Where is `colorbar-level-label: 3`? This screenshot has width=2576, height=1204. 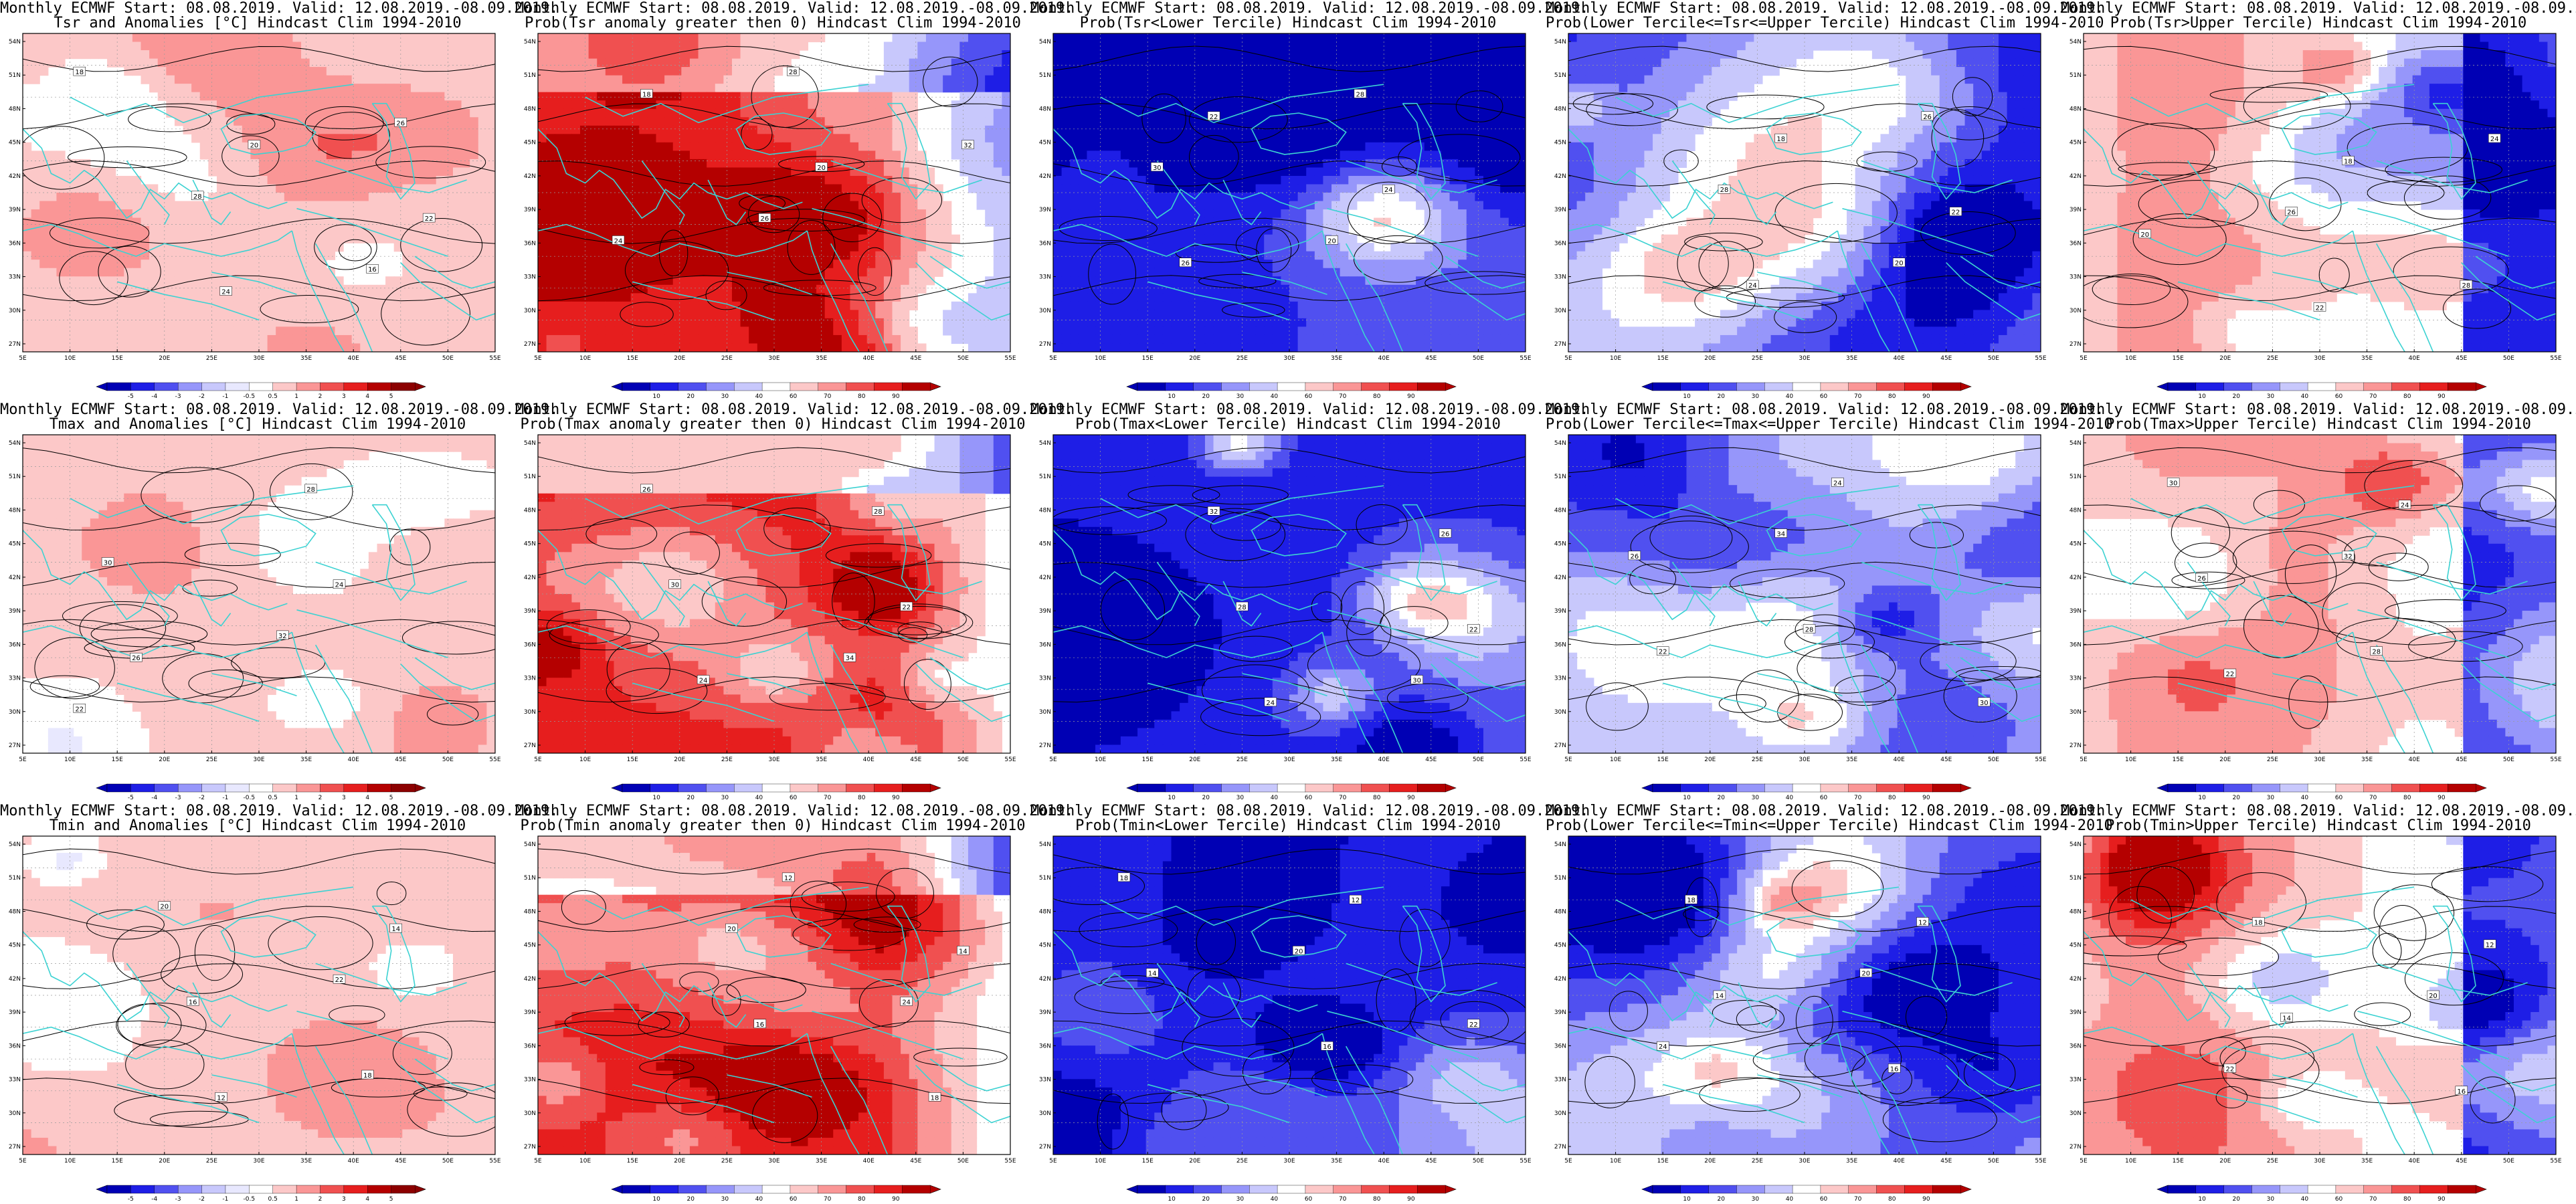 colorbar-level-label: 3 is located at coordinates (344, 1199).